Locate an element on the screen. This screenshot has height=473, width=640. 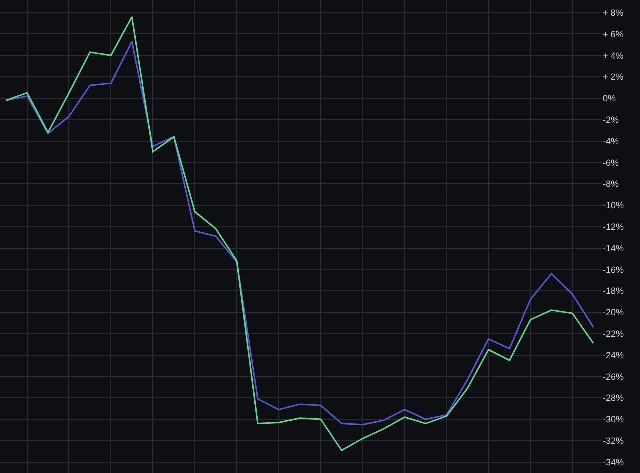
y-tick-label: + 4% is located at coordinates (613, 55).